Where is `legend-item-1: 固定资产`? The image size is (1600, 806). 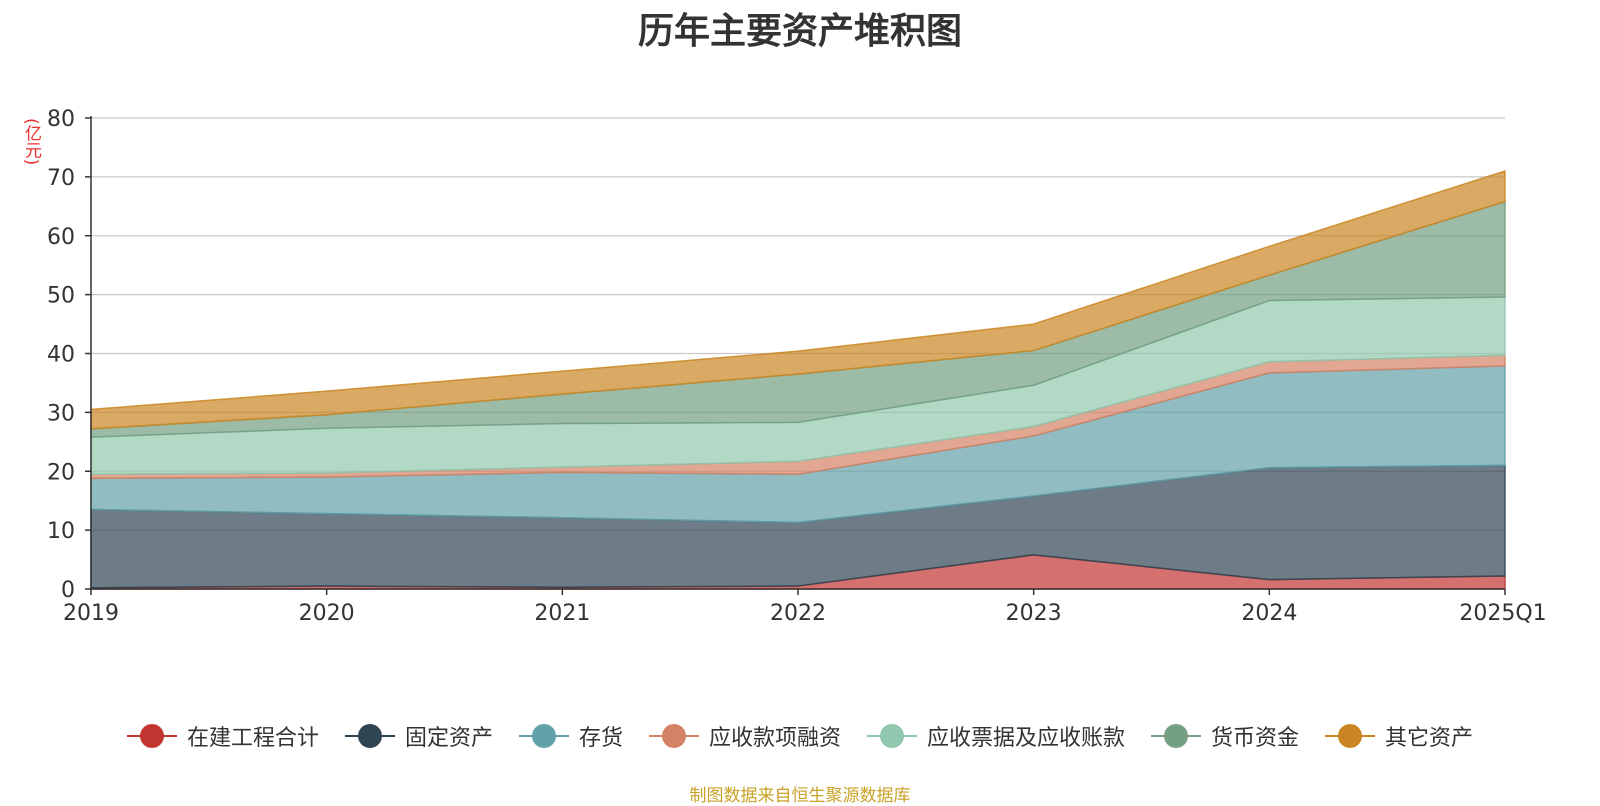
legend-item-1: 固定资产 is located at coordinates (418, 736).